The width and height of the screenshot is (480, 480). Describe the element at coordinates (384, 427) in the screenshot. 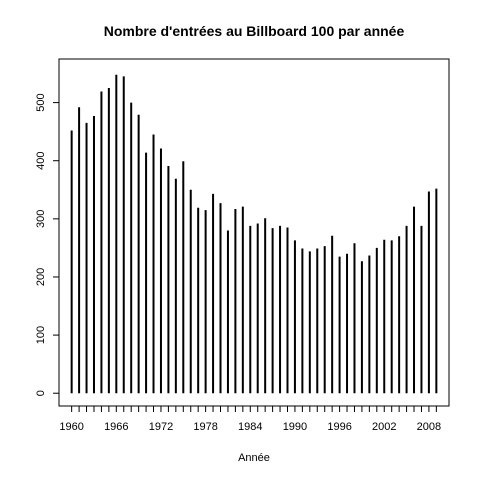

I see `x-tick-label: 2002` at that location.